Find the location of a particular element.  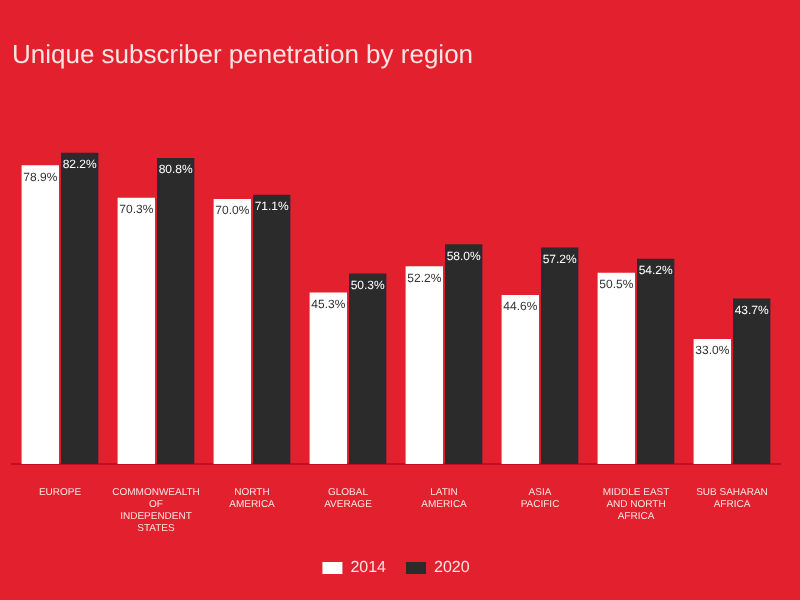

legend-label: 2014 is located at coordinates (369, 567).